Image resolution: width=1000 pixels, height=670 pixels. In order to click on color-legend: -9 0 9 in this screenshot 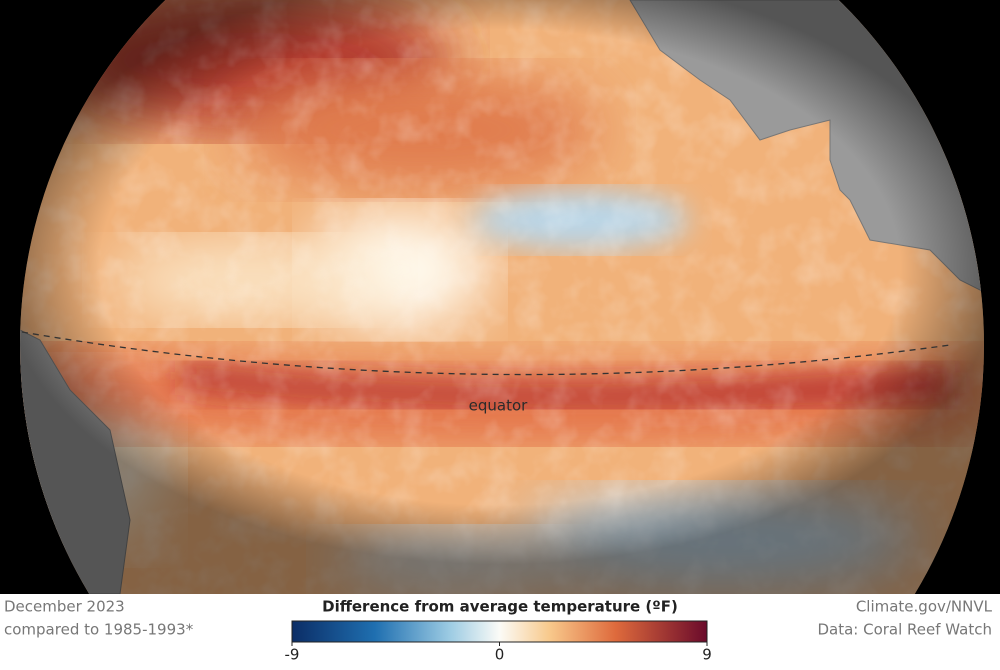, I will do `click(498, 642)`.